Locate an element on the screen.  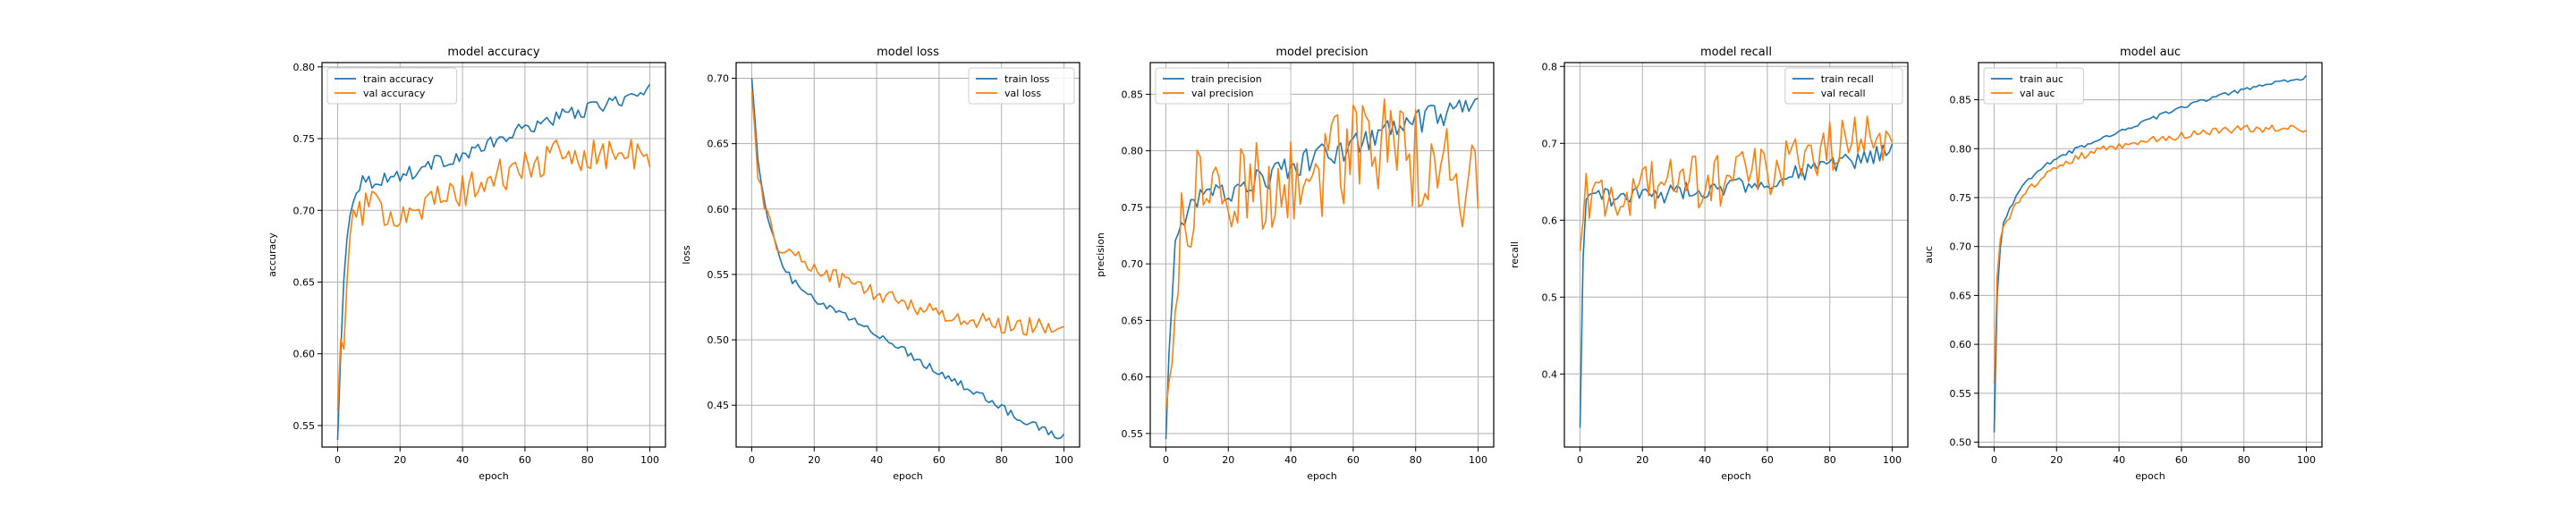
legend: train loss val loss is located at coordinates (1021, 86).